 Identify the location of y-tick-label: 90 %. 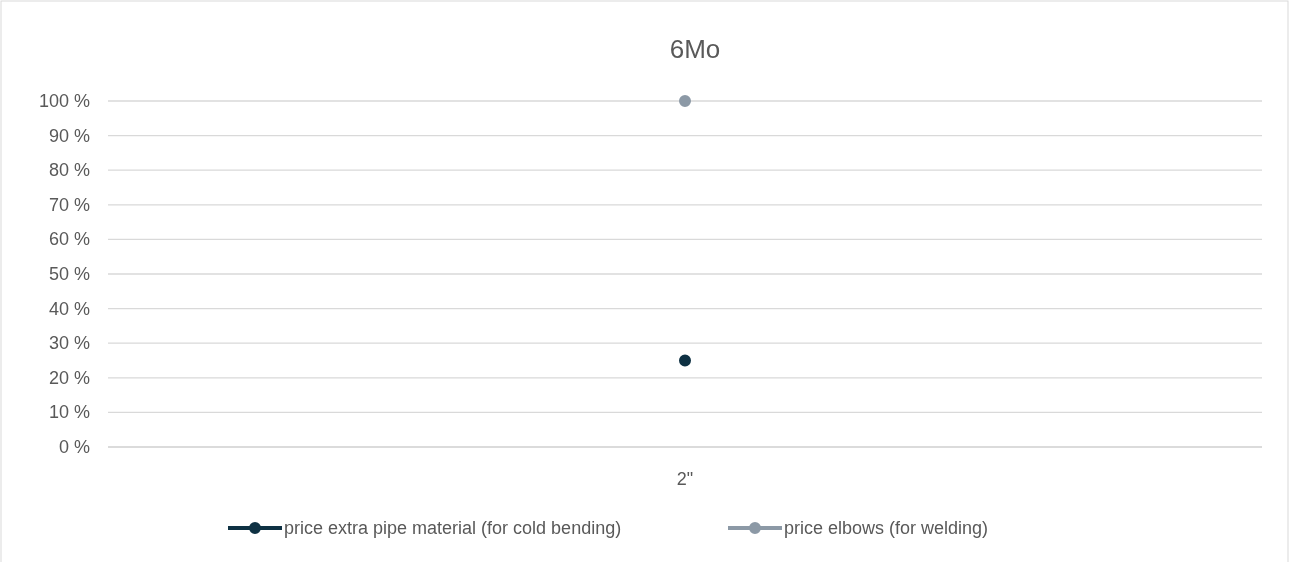
(69, 135).